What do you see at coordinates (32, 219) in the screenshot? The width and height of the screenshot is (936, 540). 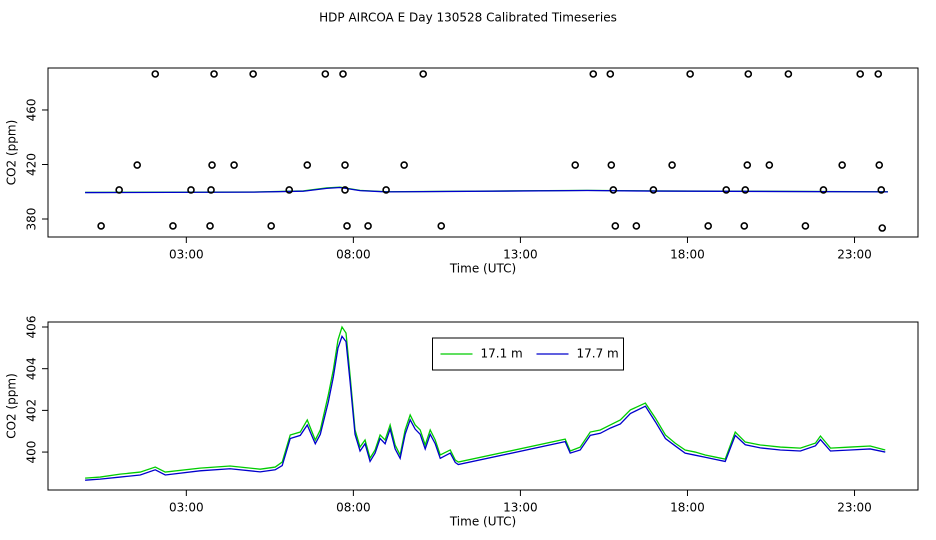 I see `y-tick-label: 380` at bounding box center [32, 219].